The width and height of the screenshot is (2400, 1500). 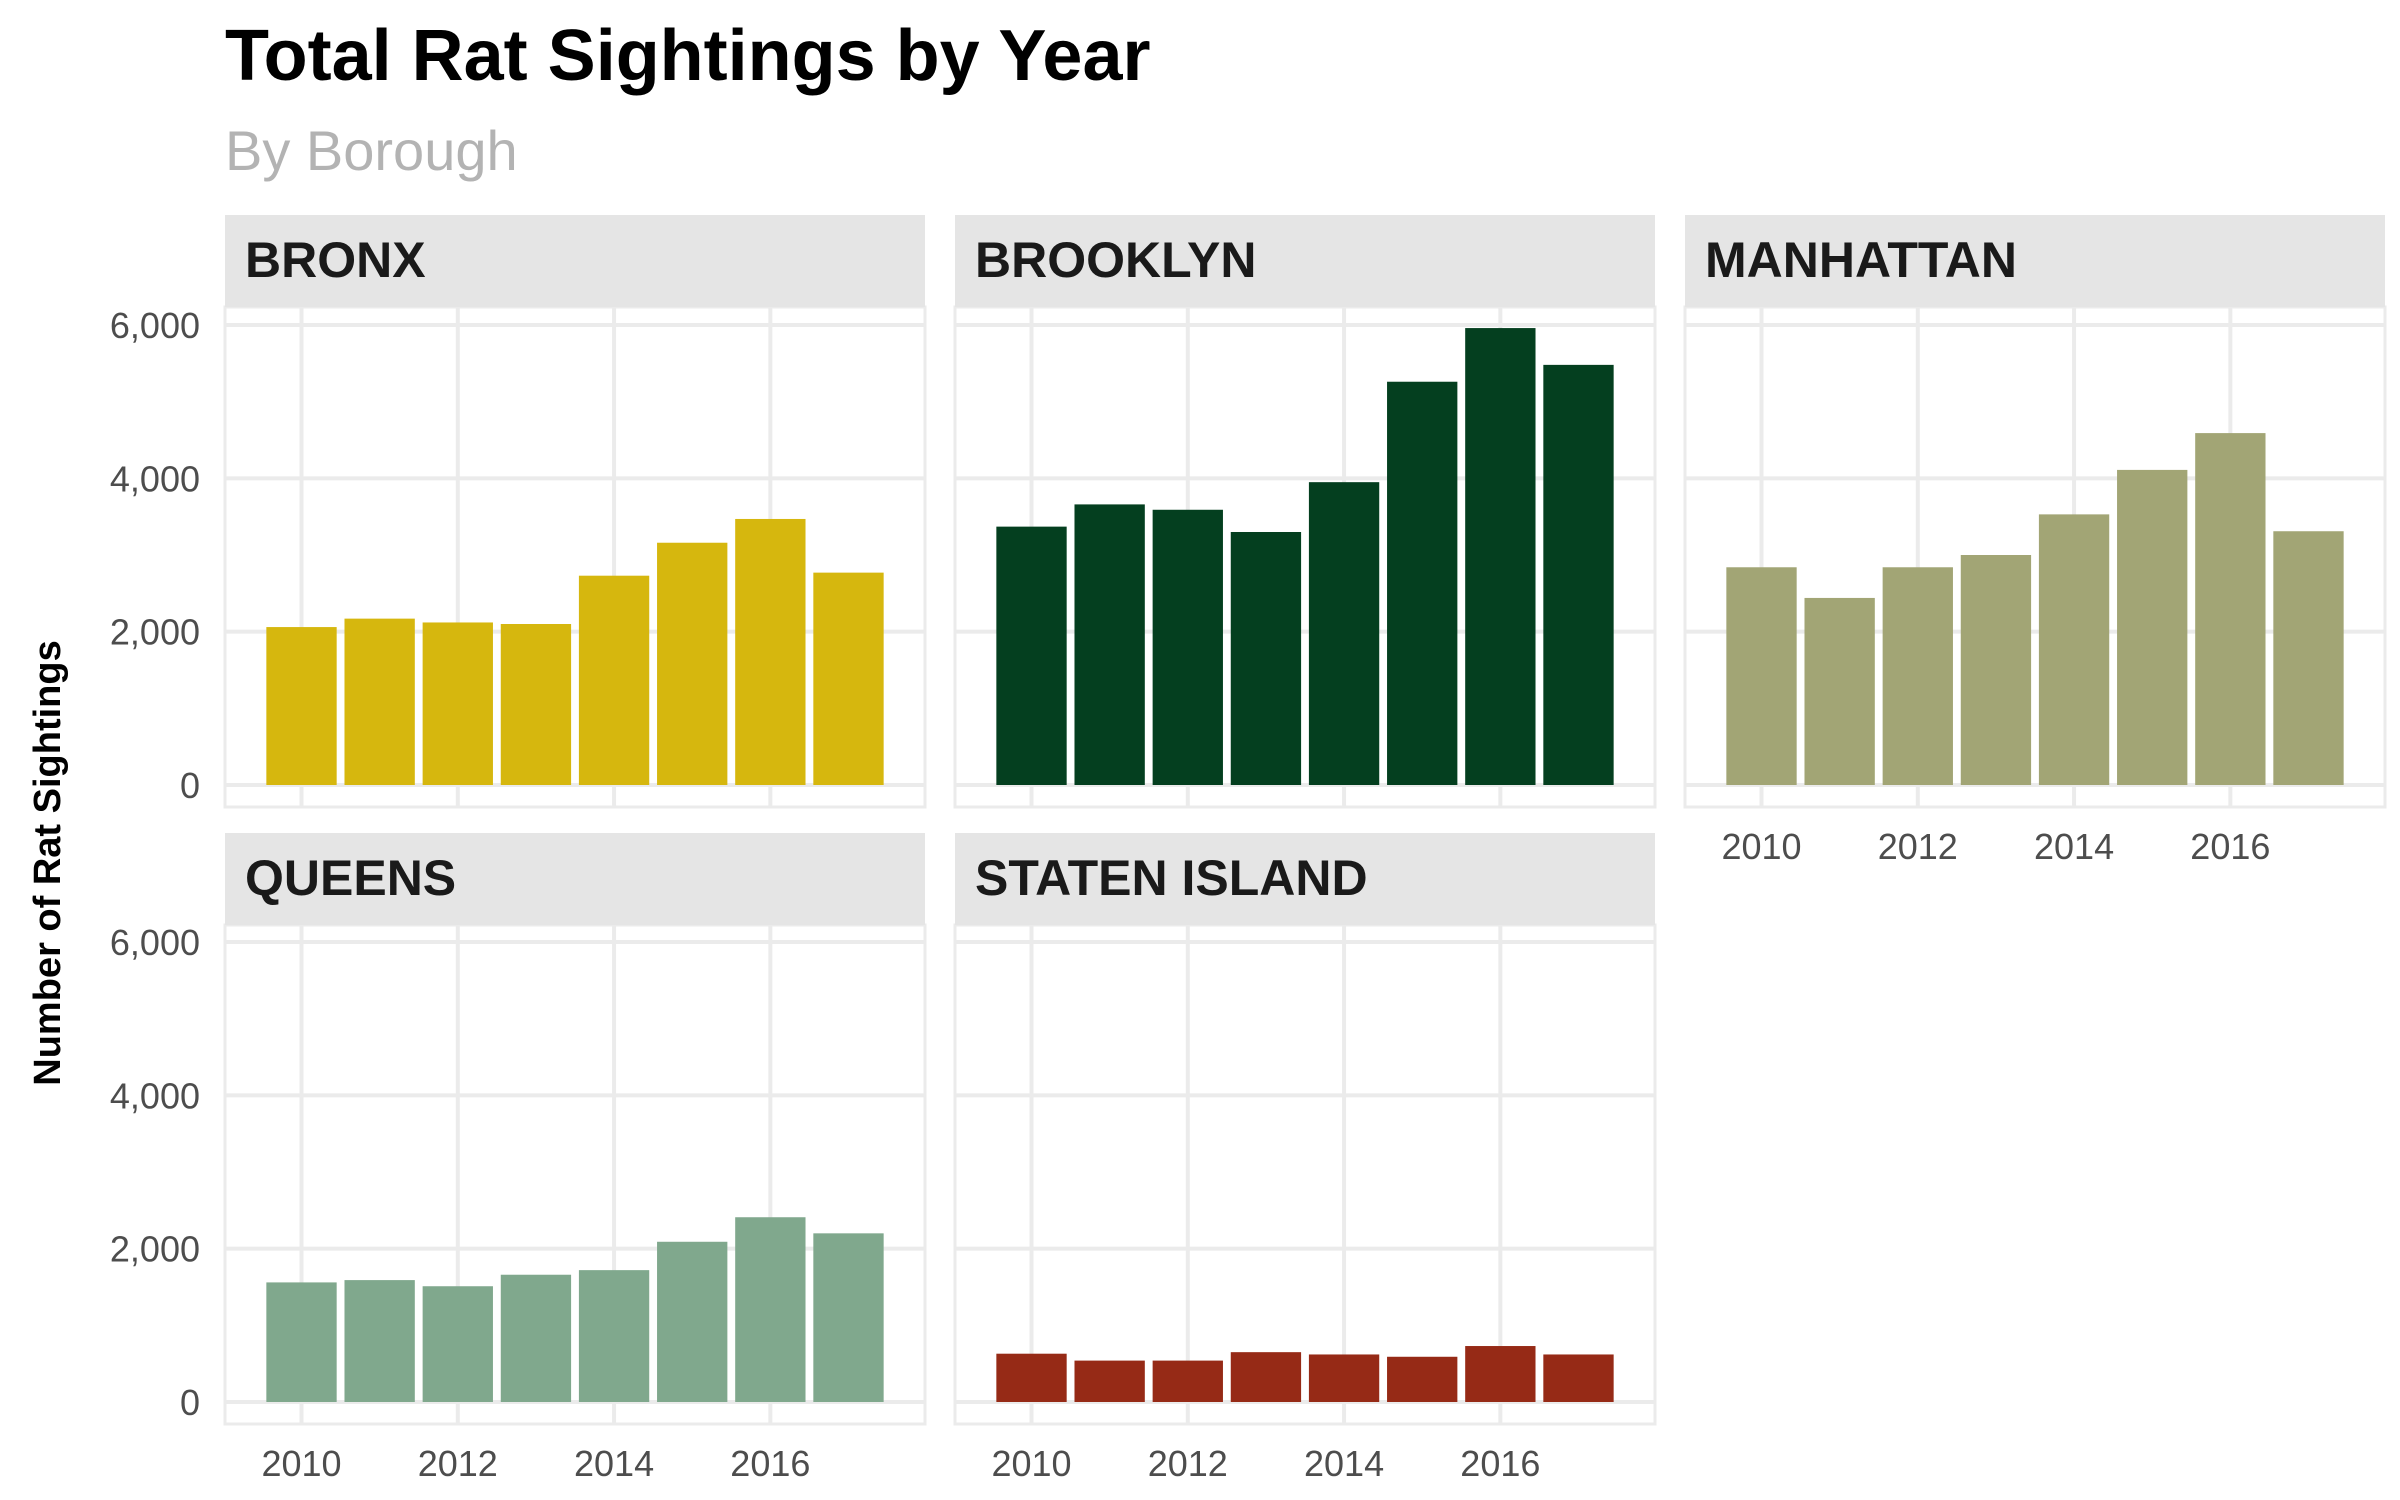 I want to click on bar-manhattan-2014, so click(x=2074, y=649).